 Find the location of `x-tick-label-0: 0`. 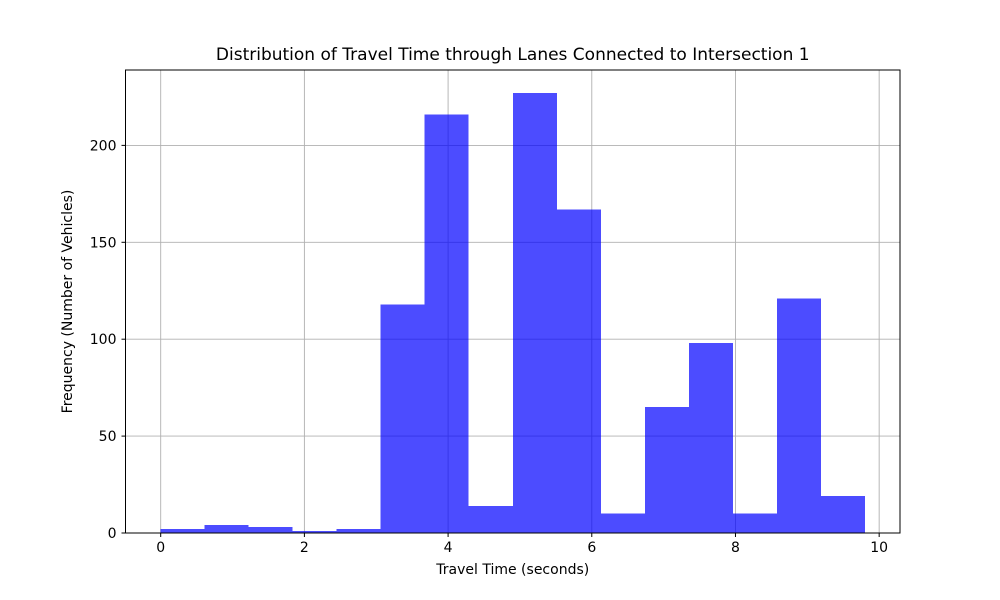

x-tick-label-0: 0 is located at coordinates (160, 548).